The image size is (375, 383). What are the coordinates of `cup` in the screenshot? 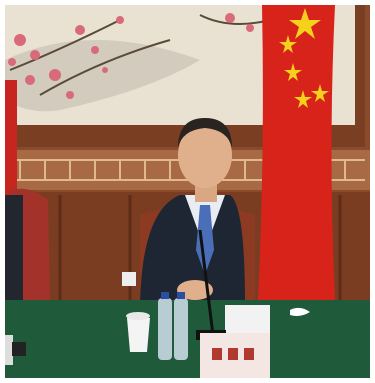 It's located at (138, 335).